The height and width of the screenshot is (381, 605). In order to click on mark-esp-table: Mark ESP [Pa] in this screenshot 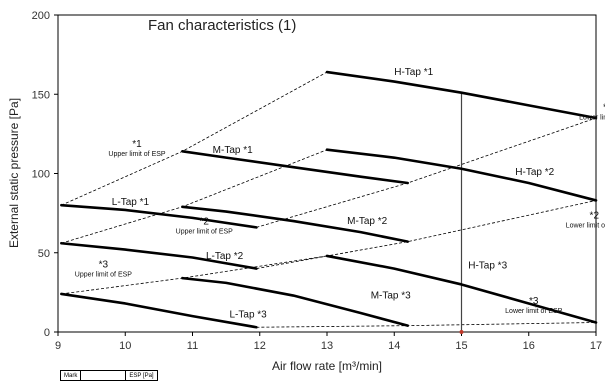, I will do `click(108, 375)`.